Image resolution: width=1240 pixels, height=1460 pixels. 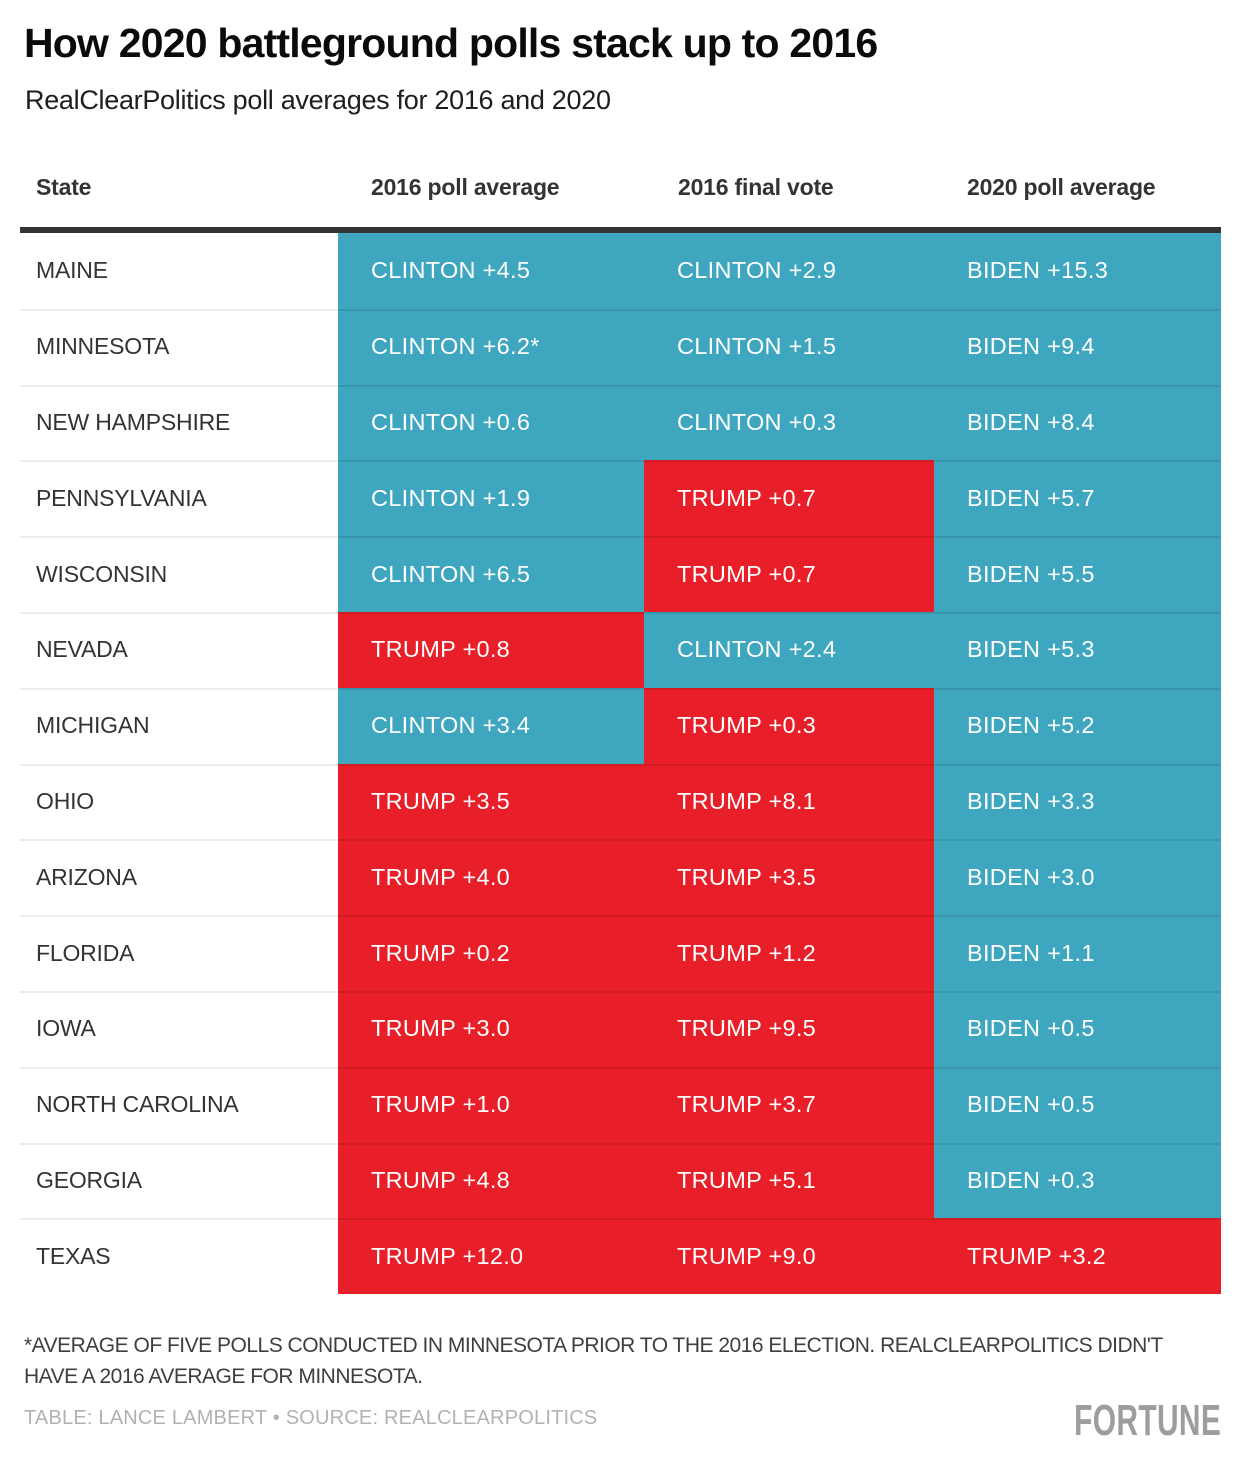 I want to click on cell-value: TRUMP +0.3, so click(x=747, y=725).